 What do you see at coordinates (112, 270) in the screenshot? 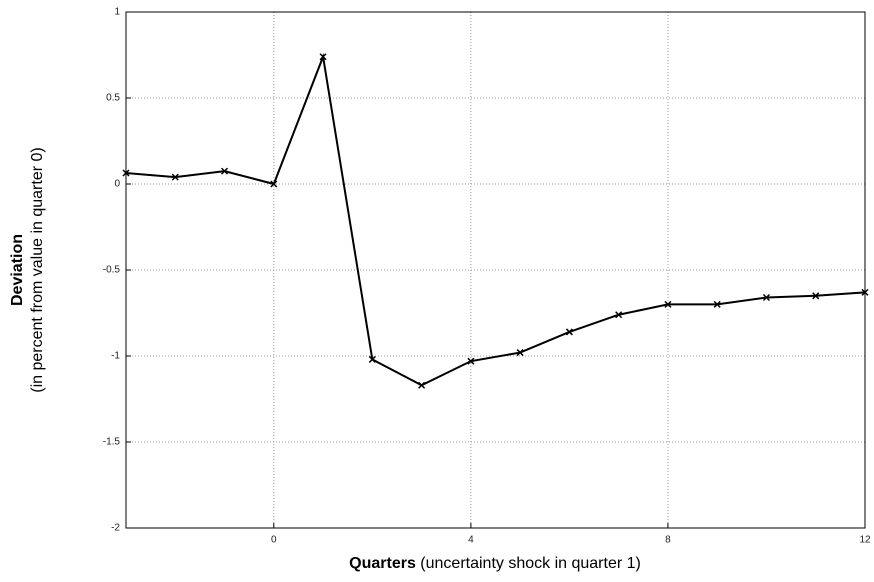
I see `y-tick-label: -0.5` at bounding box center [112, 270].